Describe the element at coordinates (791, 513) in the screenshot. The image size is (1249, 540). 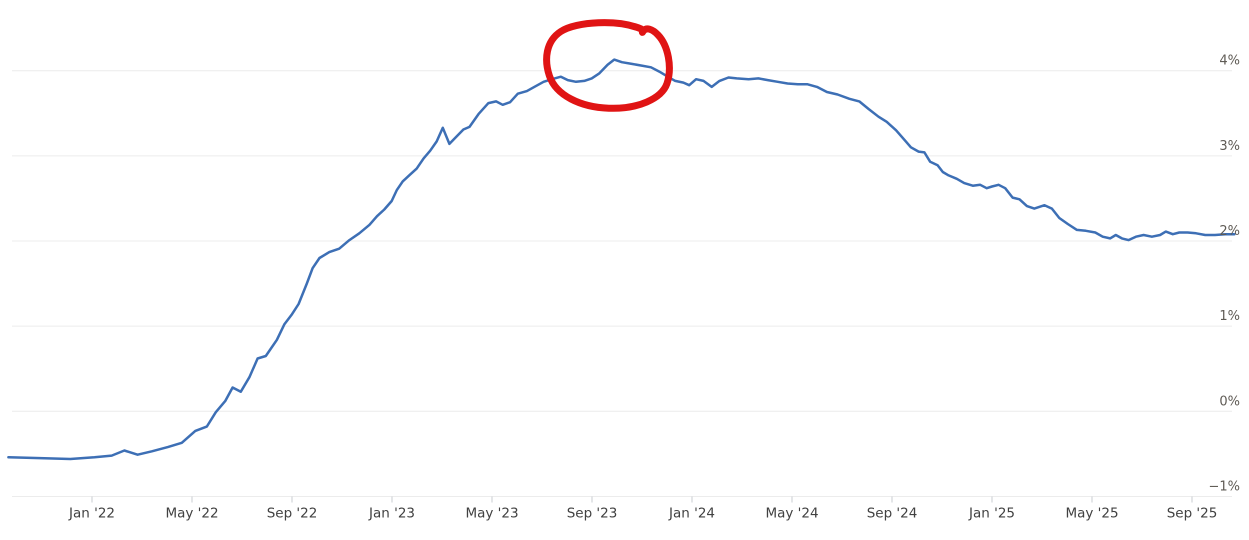
I see `x-axis-label: May '24` at that location.